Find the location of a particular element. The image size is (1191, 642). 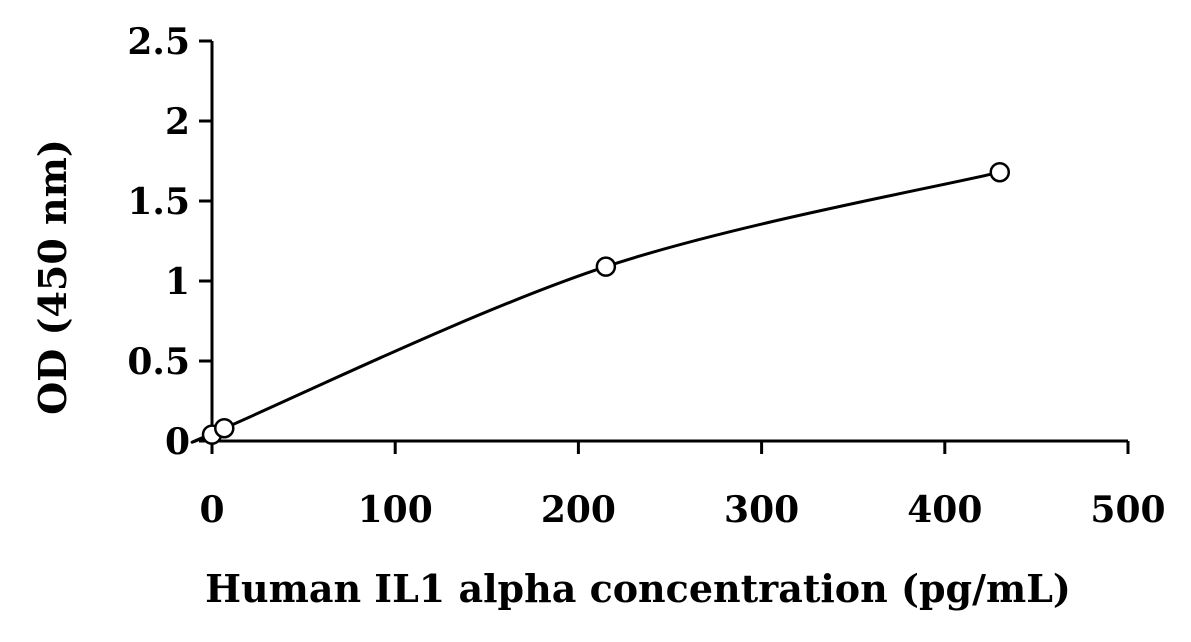

y-tick-label: 2.5 is located at coordinates (158, 42).